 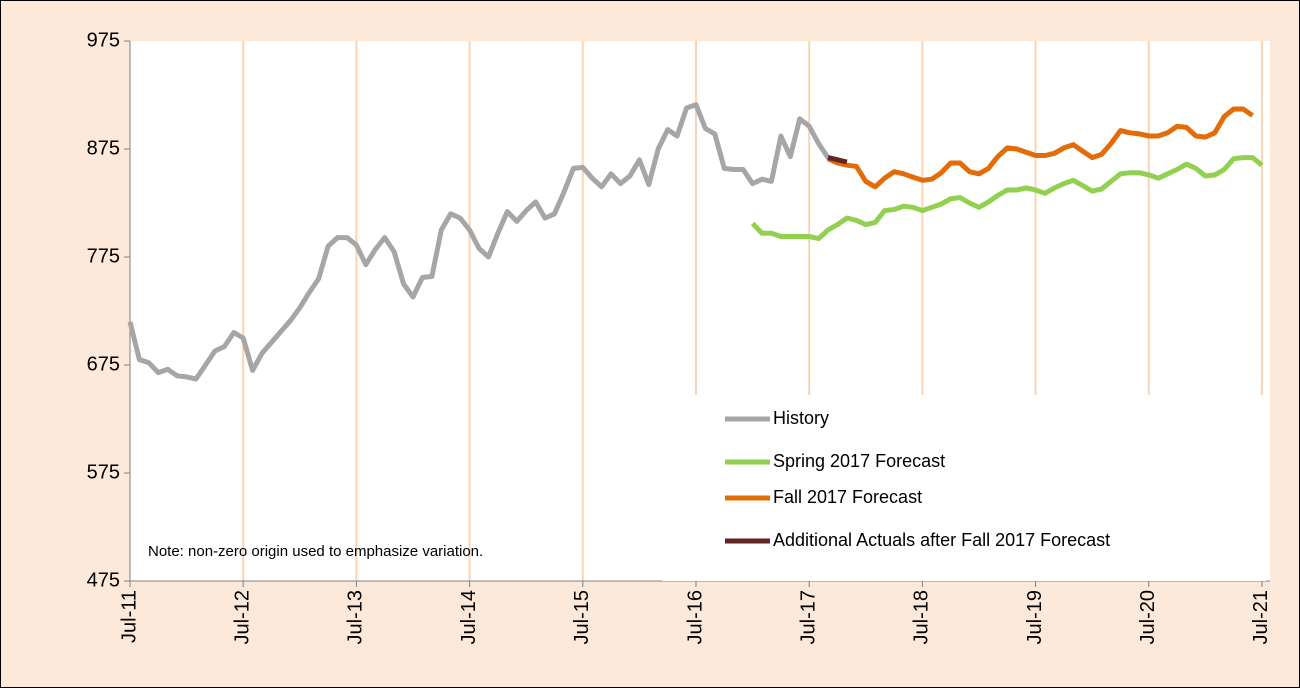 What do you see at coordinates (964, 488) in the screenshot?
I see `legend-box` at bounding box center [964, 488].